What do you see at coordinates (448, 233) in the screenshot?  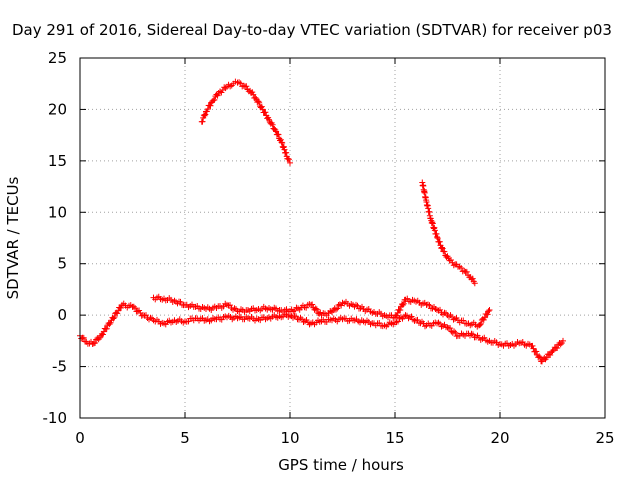 I see `series-arc-late` at bounding box center [448, 233].